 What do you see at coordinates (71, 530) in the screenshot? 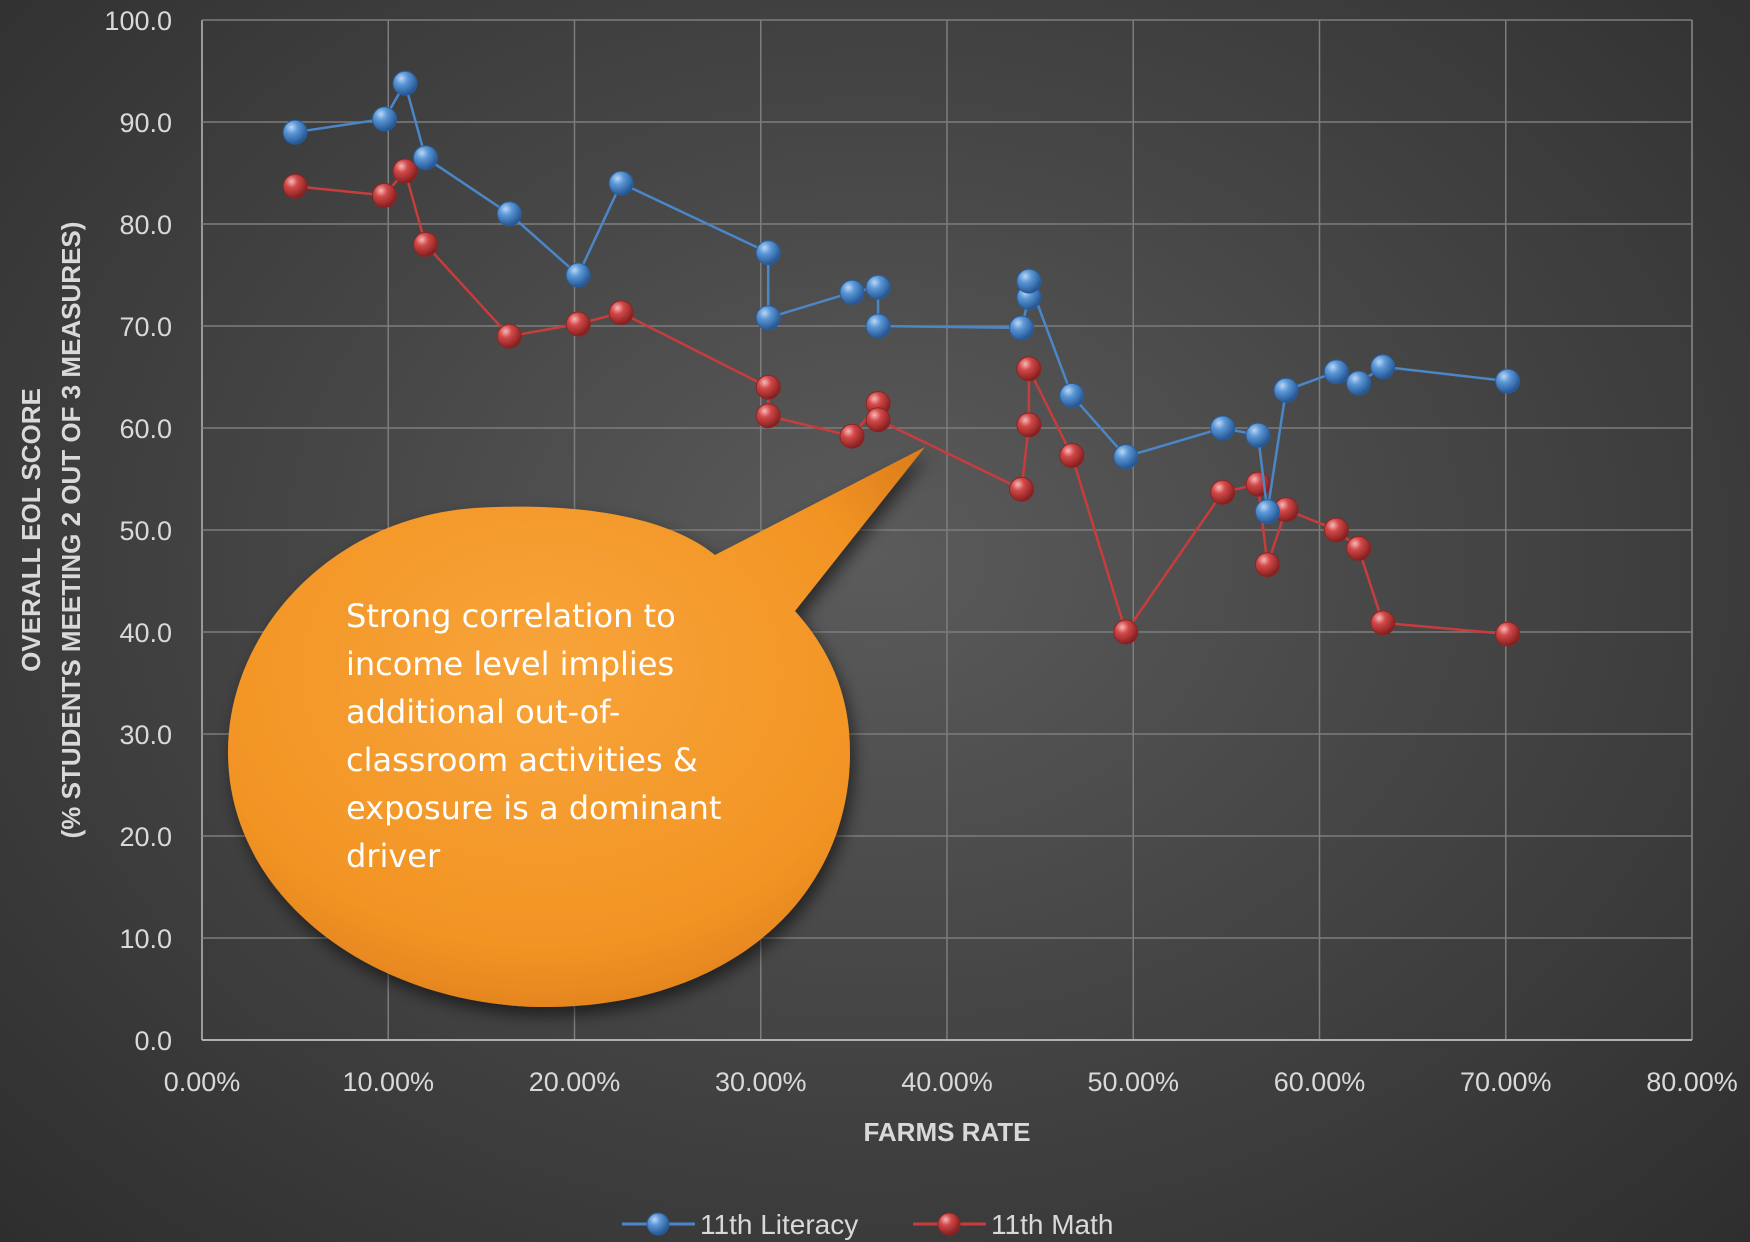
I see `y-axis-title-line-2: (% STUDENTS MEETING 2 OUT OF 3 MEASURES)` at bounding box center [71, 530].